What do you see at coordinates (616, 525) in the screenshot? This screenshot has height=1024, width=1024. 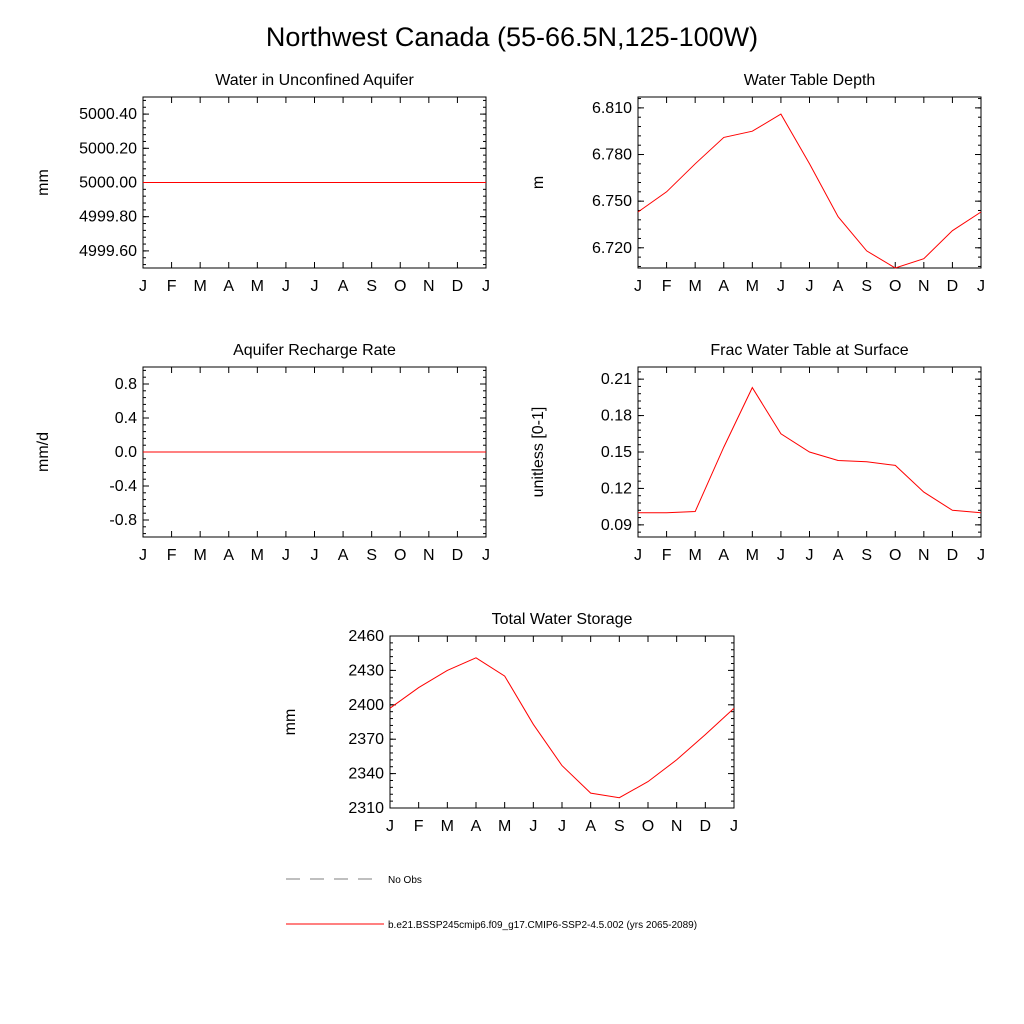 I see `y-tick-label: 0.09` at bounding box center [616, 525].